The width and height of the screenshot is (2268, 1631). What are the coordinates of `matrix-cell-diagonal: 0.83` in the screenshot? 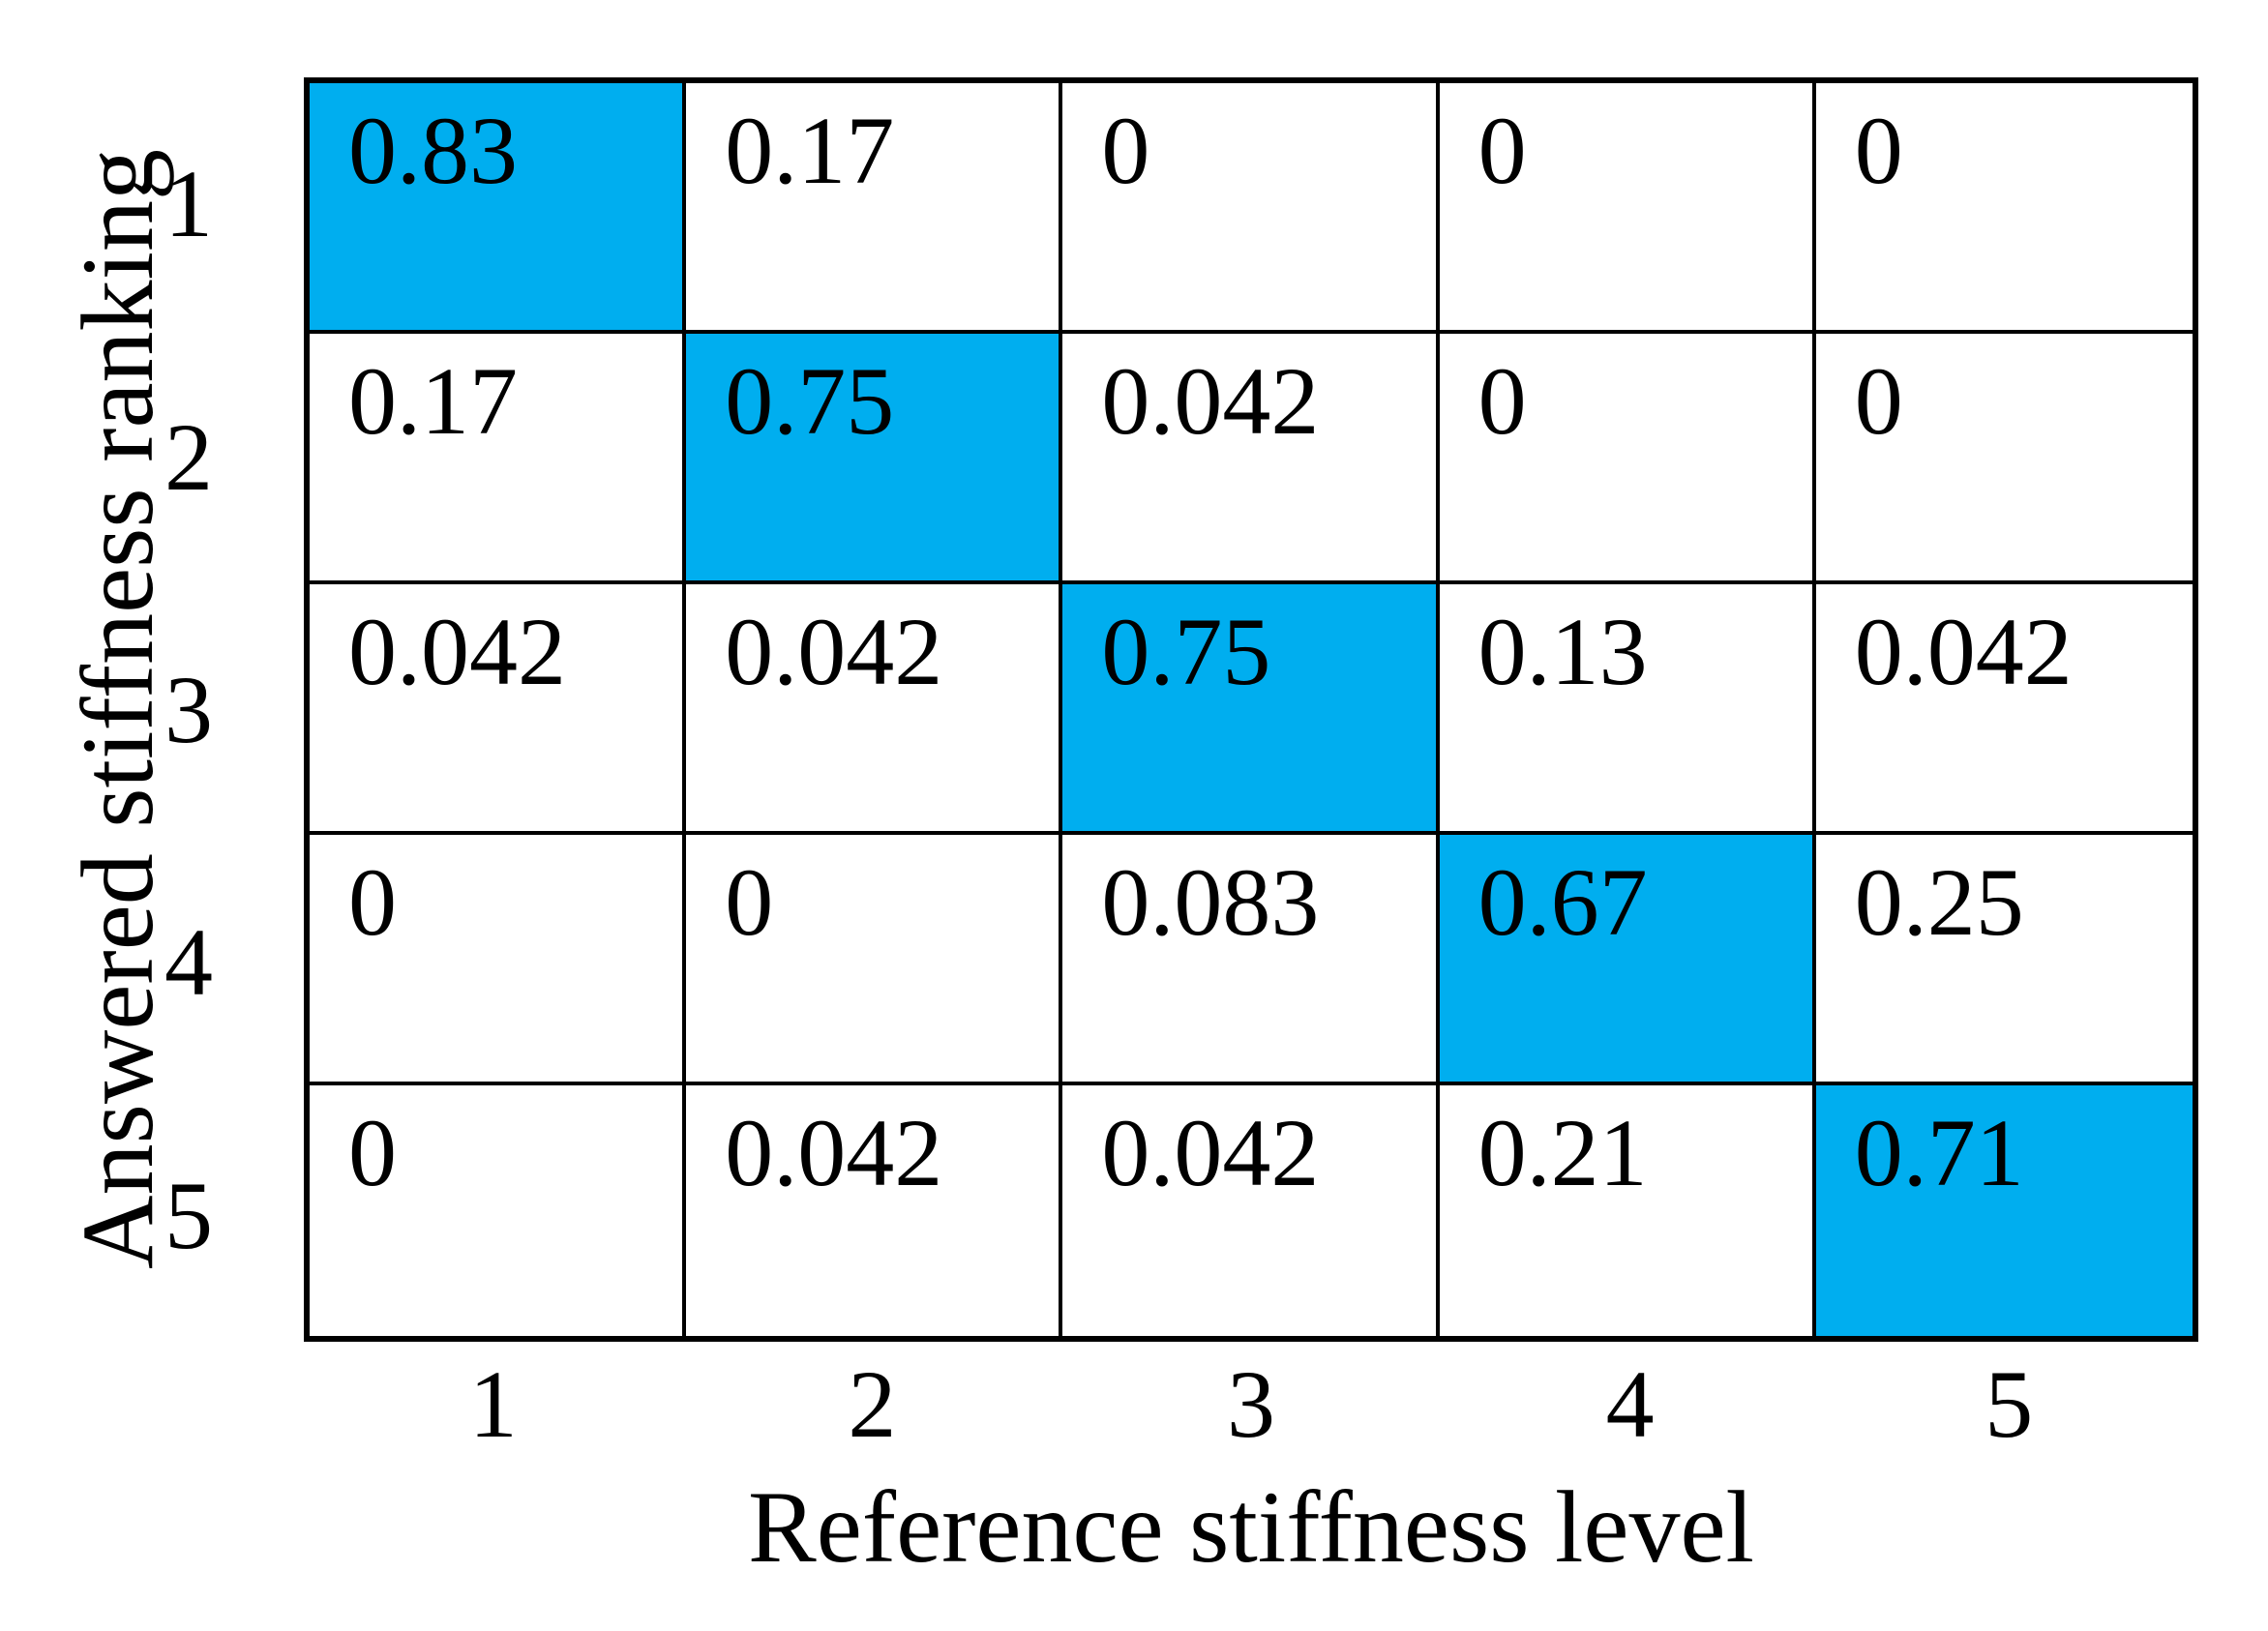 It's located at (498, 209).